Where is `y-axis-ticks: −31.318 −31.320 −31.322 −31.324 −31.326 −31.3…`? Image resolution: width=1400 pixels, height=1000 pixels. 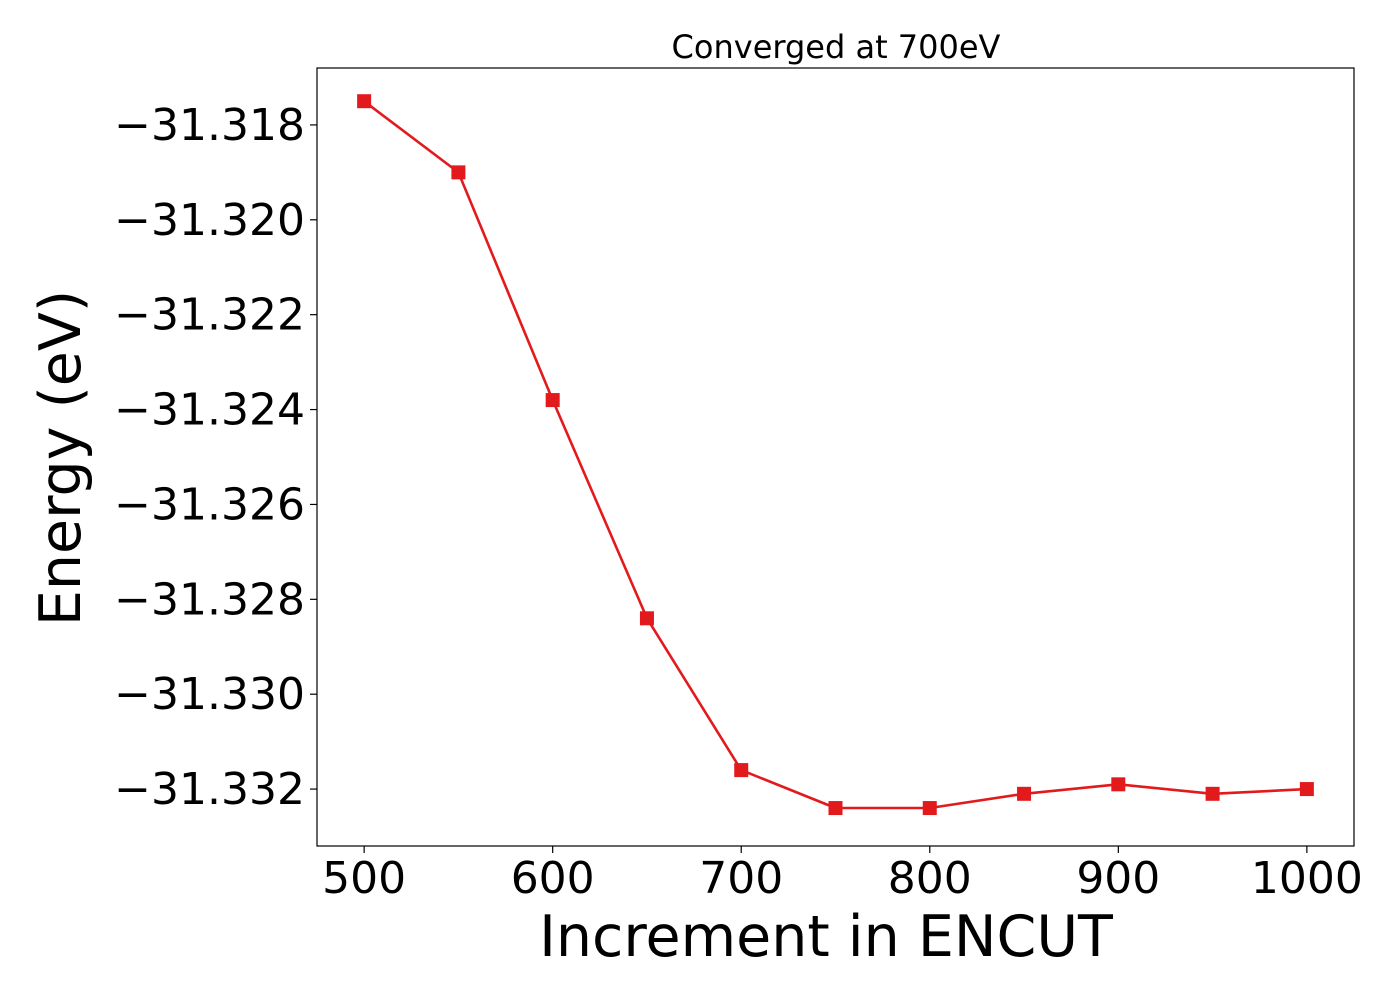
y-axis-ticks: −31.318 −31.320 −31.322 −31.324 −31.326 −31.3… is located at coordinates (215, 457).